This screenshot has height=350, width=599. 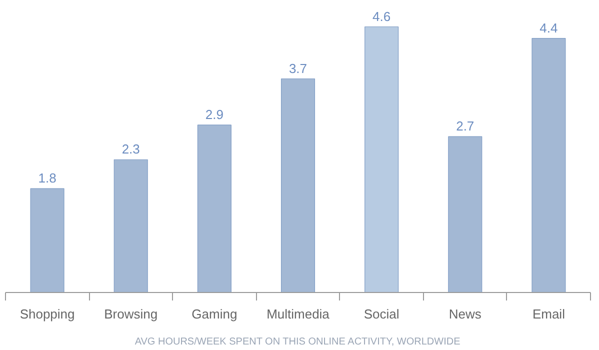 I want to click on x-tick-label: Email, so click(x=549, y=314).